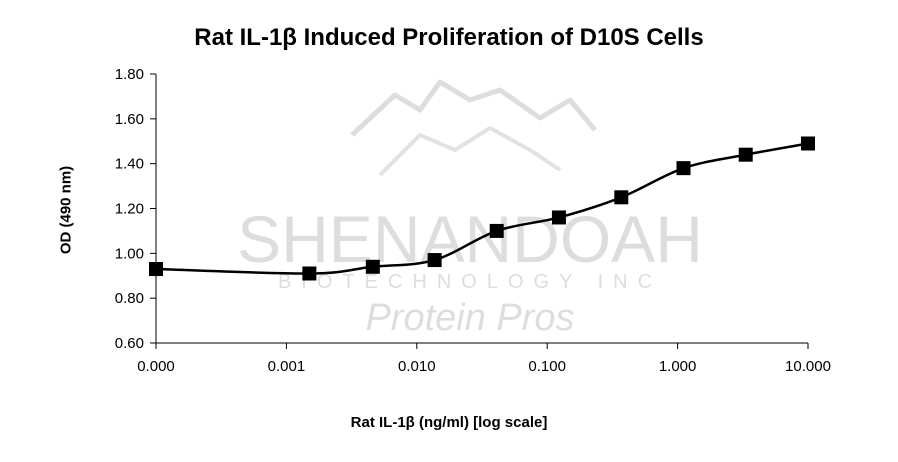  What do you see at coordinates (66, 210) in the screenshot?
I see `y-axis-label: OD (490 nm)` at bounding box center [66, 210].